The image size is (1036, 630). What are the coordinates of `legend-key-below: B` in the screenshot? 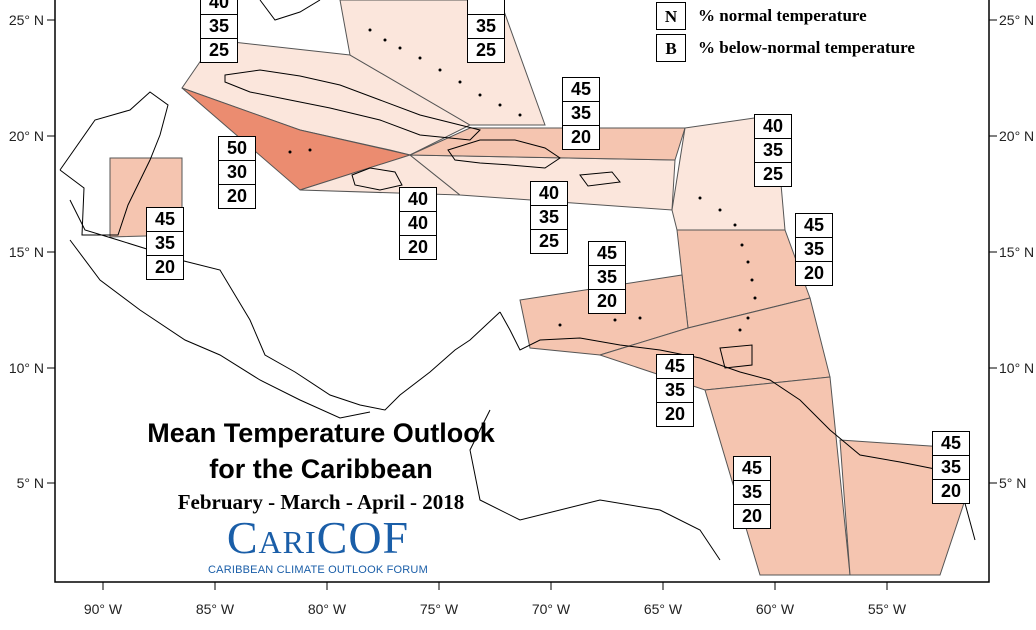 It's located at (671, 48).